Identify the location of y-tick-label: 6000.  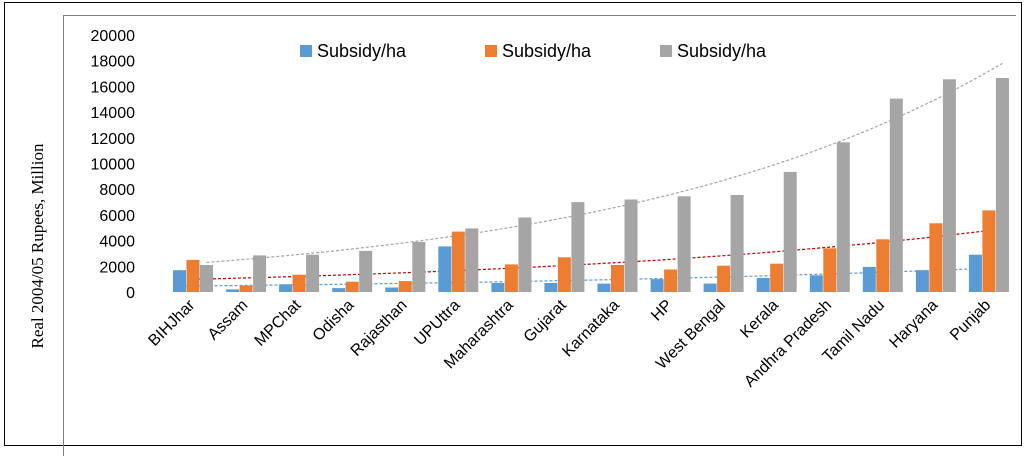
(117, 216).